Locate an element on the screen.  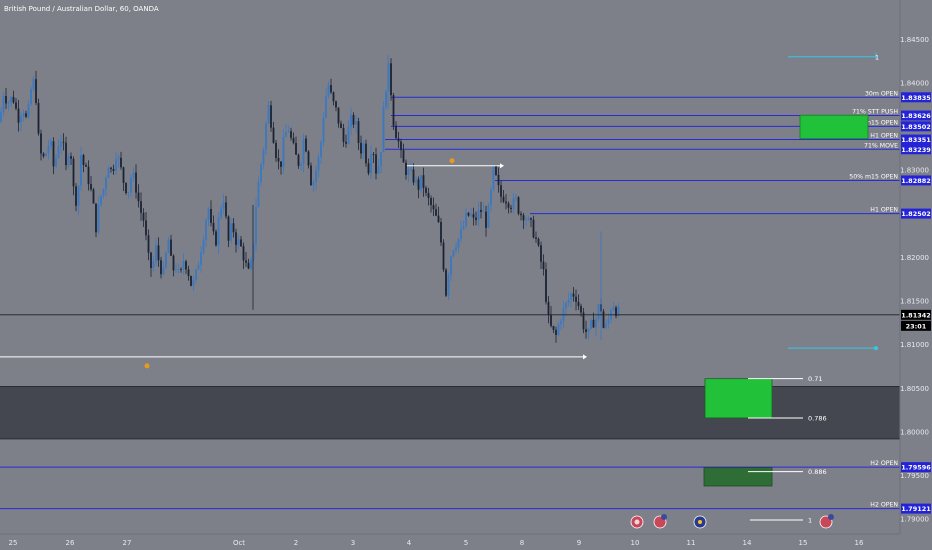
level-price-tag-text: 1.83835 is located at coordinates (916, 98).